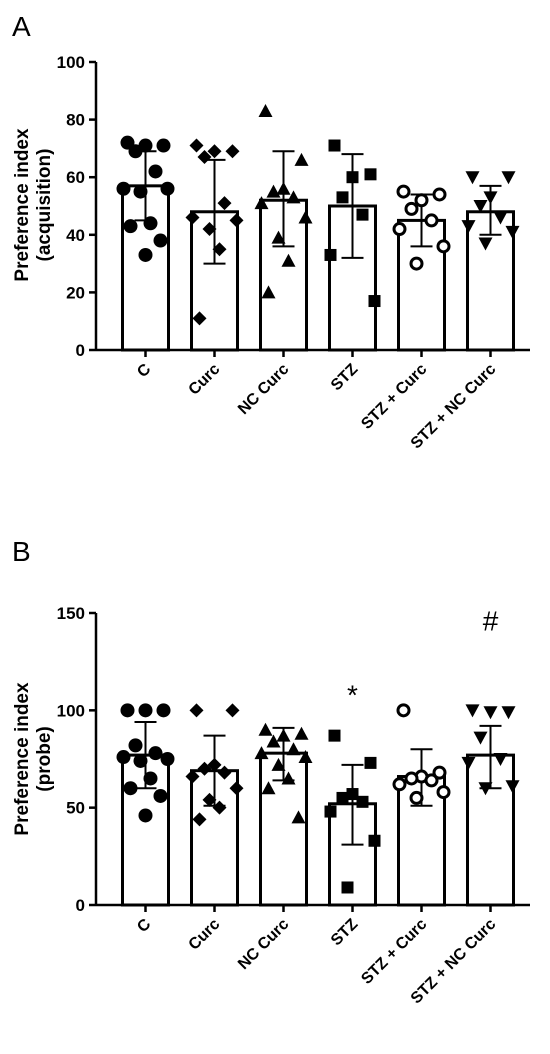 The image size is (550, 1054). Describe the element at coordinates (75, 235) in the screenshot. I see `y-tick-label: 40` at that location.